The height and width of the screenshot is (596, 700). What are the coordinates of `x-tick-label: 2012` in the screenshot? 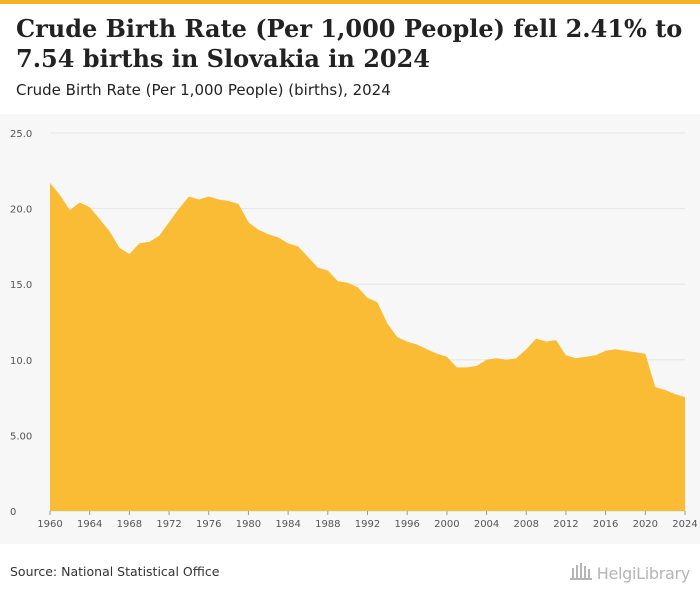 It's located at (565, 524).